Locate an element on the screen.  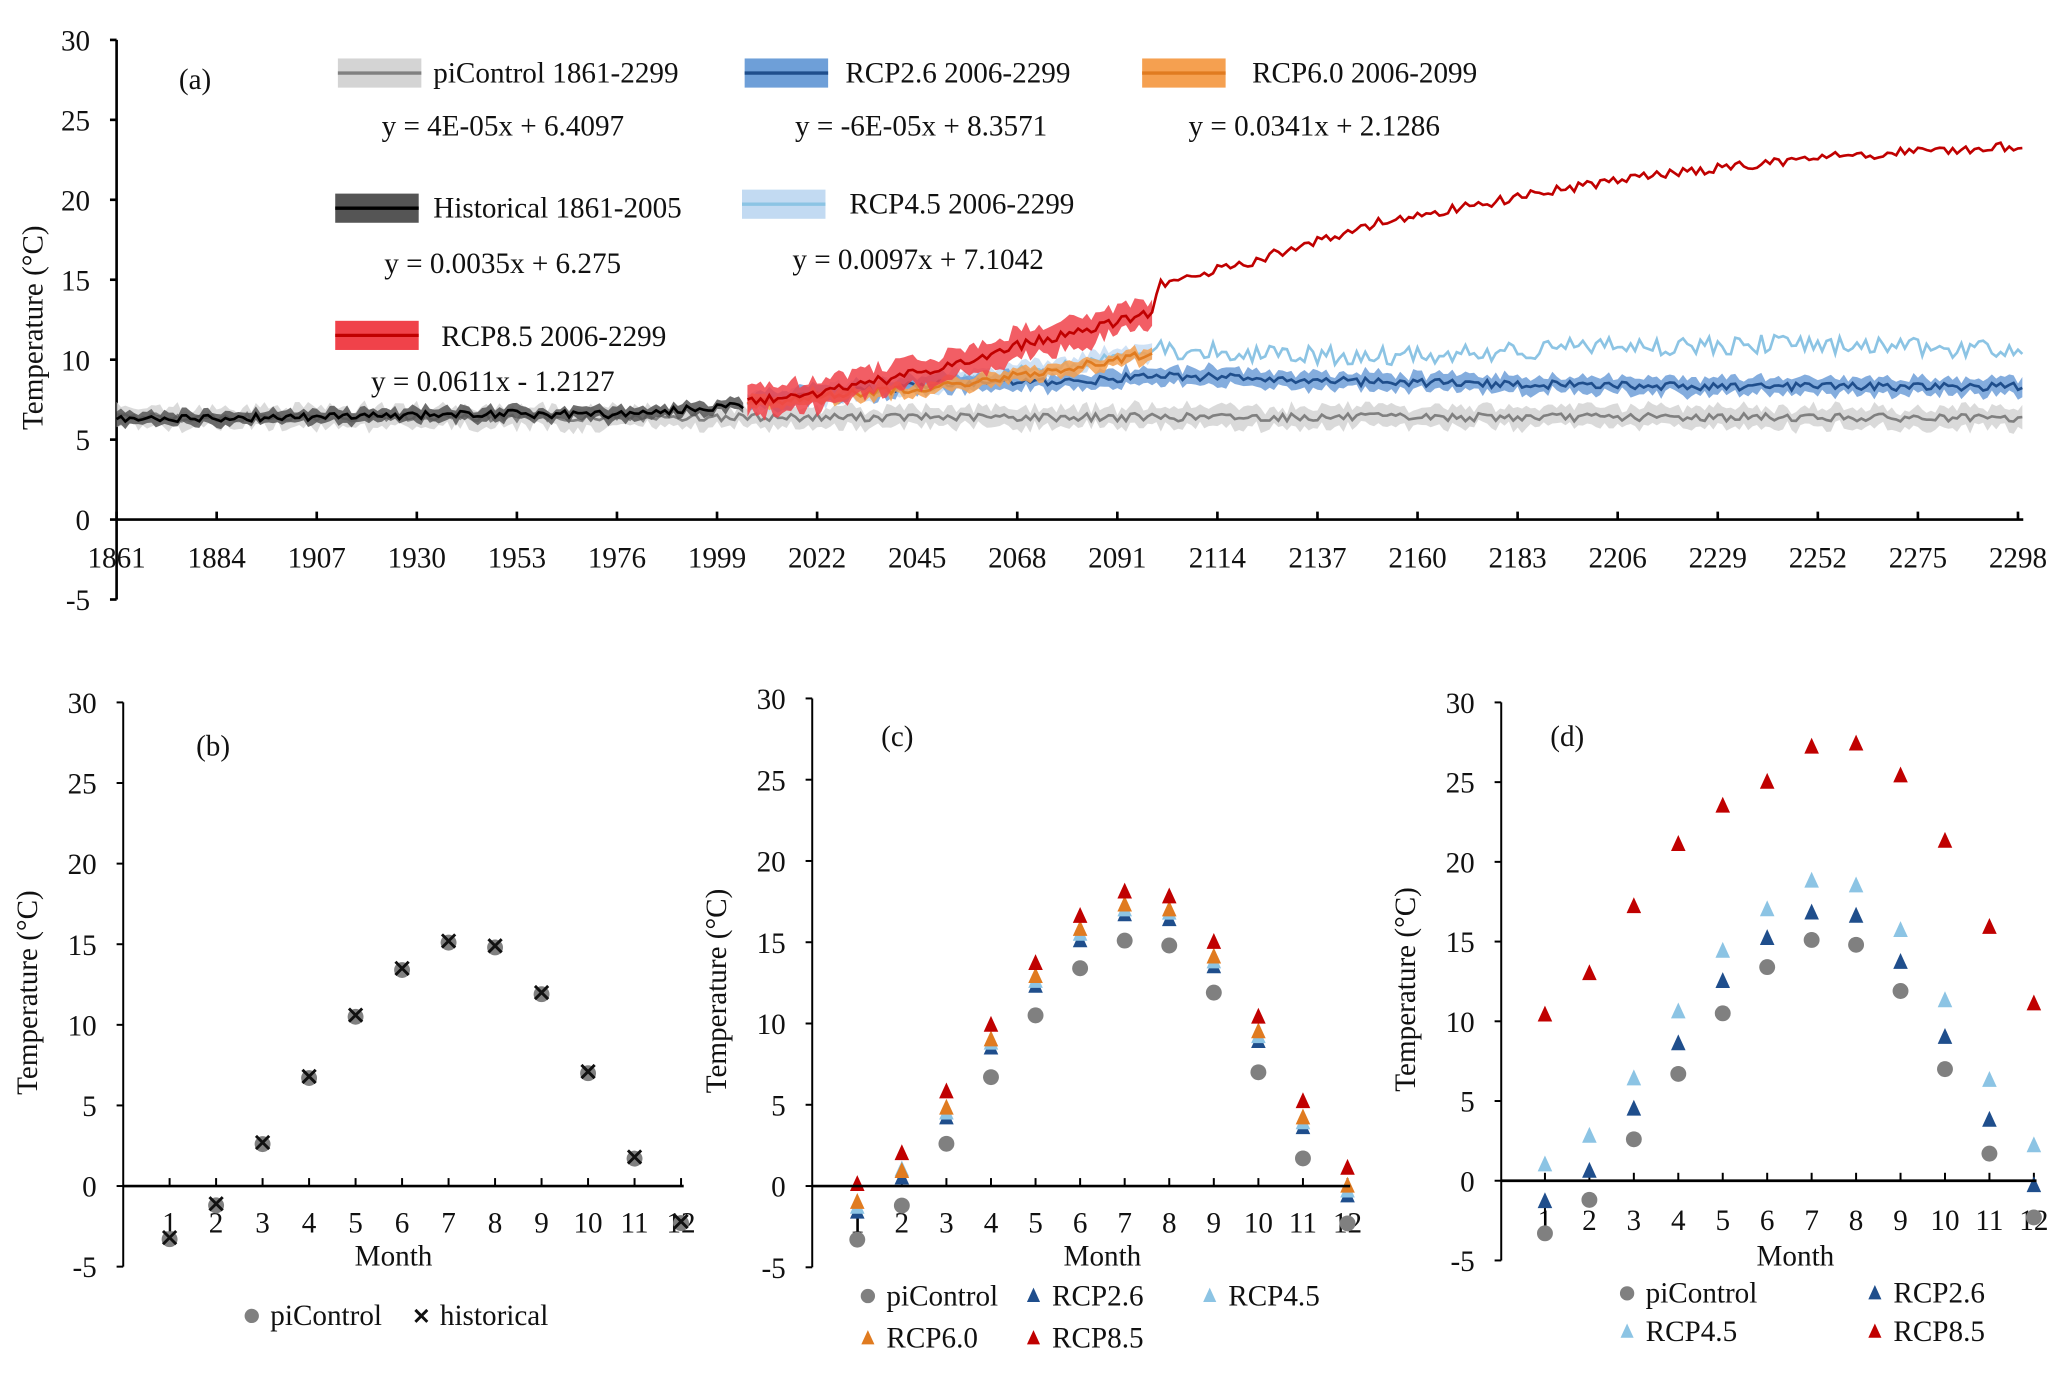
legend-label: RCP4.5 2006-2299 is located at coordinates (961, 204).